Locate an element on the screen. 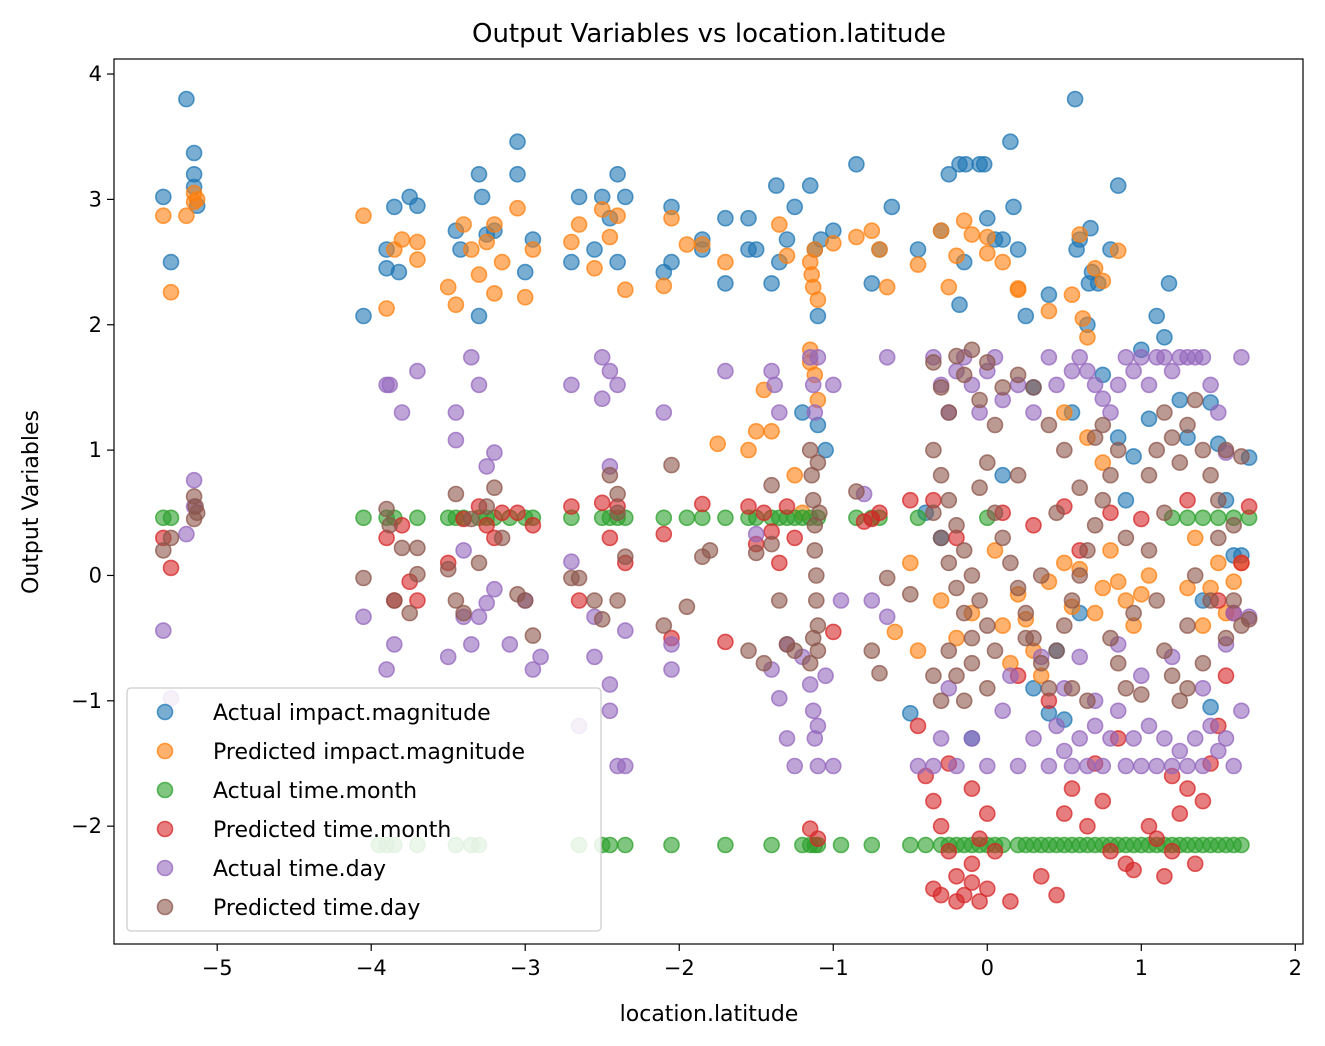  x-tick-label: 1 is located at coordinates (1141, 968).